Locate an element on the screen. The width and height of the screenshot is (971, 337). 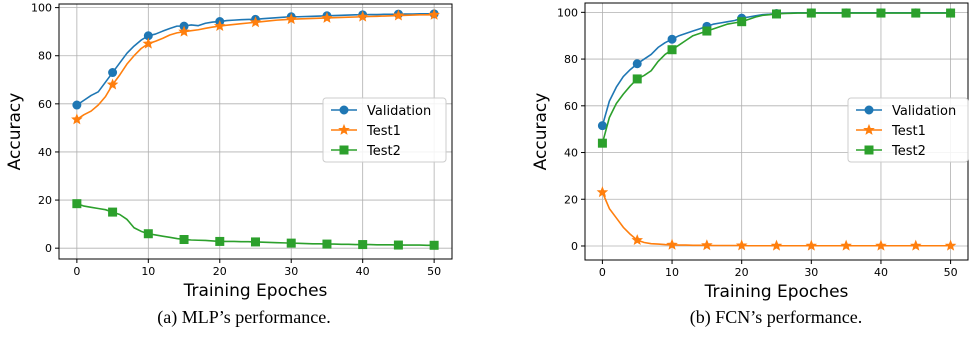
figure-caption: (a) MLP’s performance. is located at coordinates (243, 317).